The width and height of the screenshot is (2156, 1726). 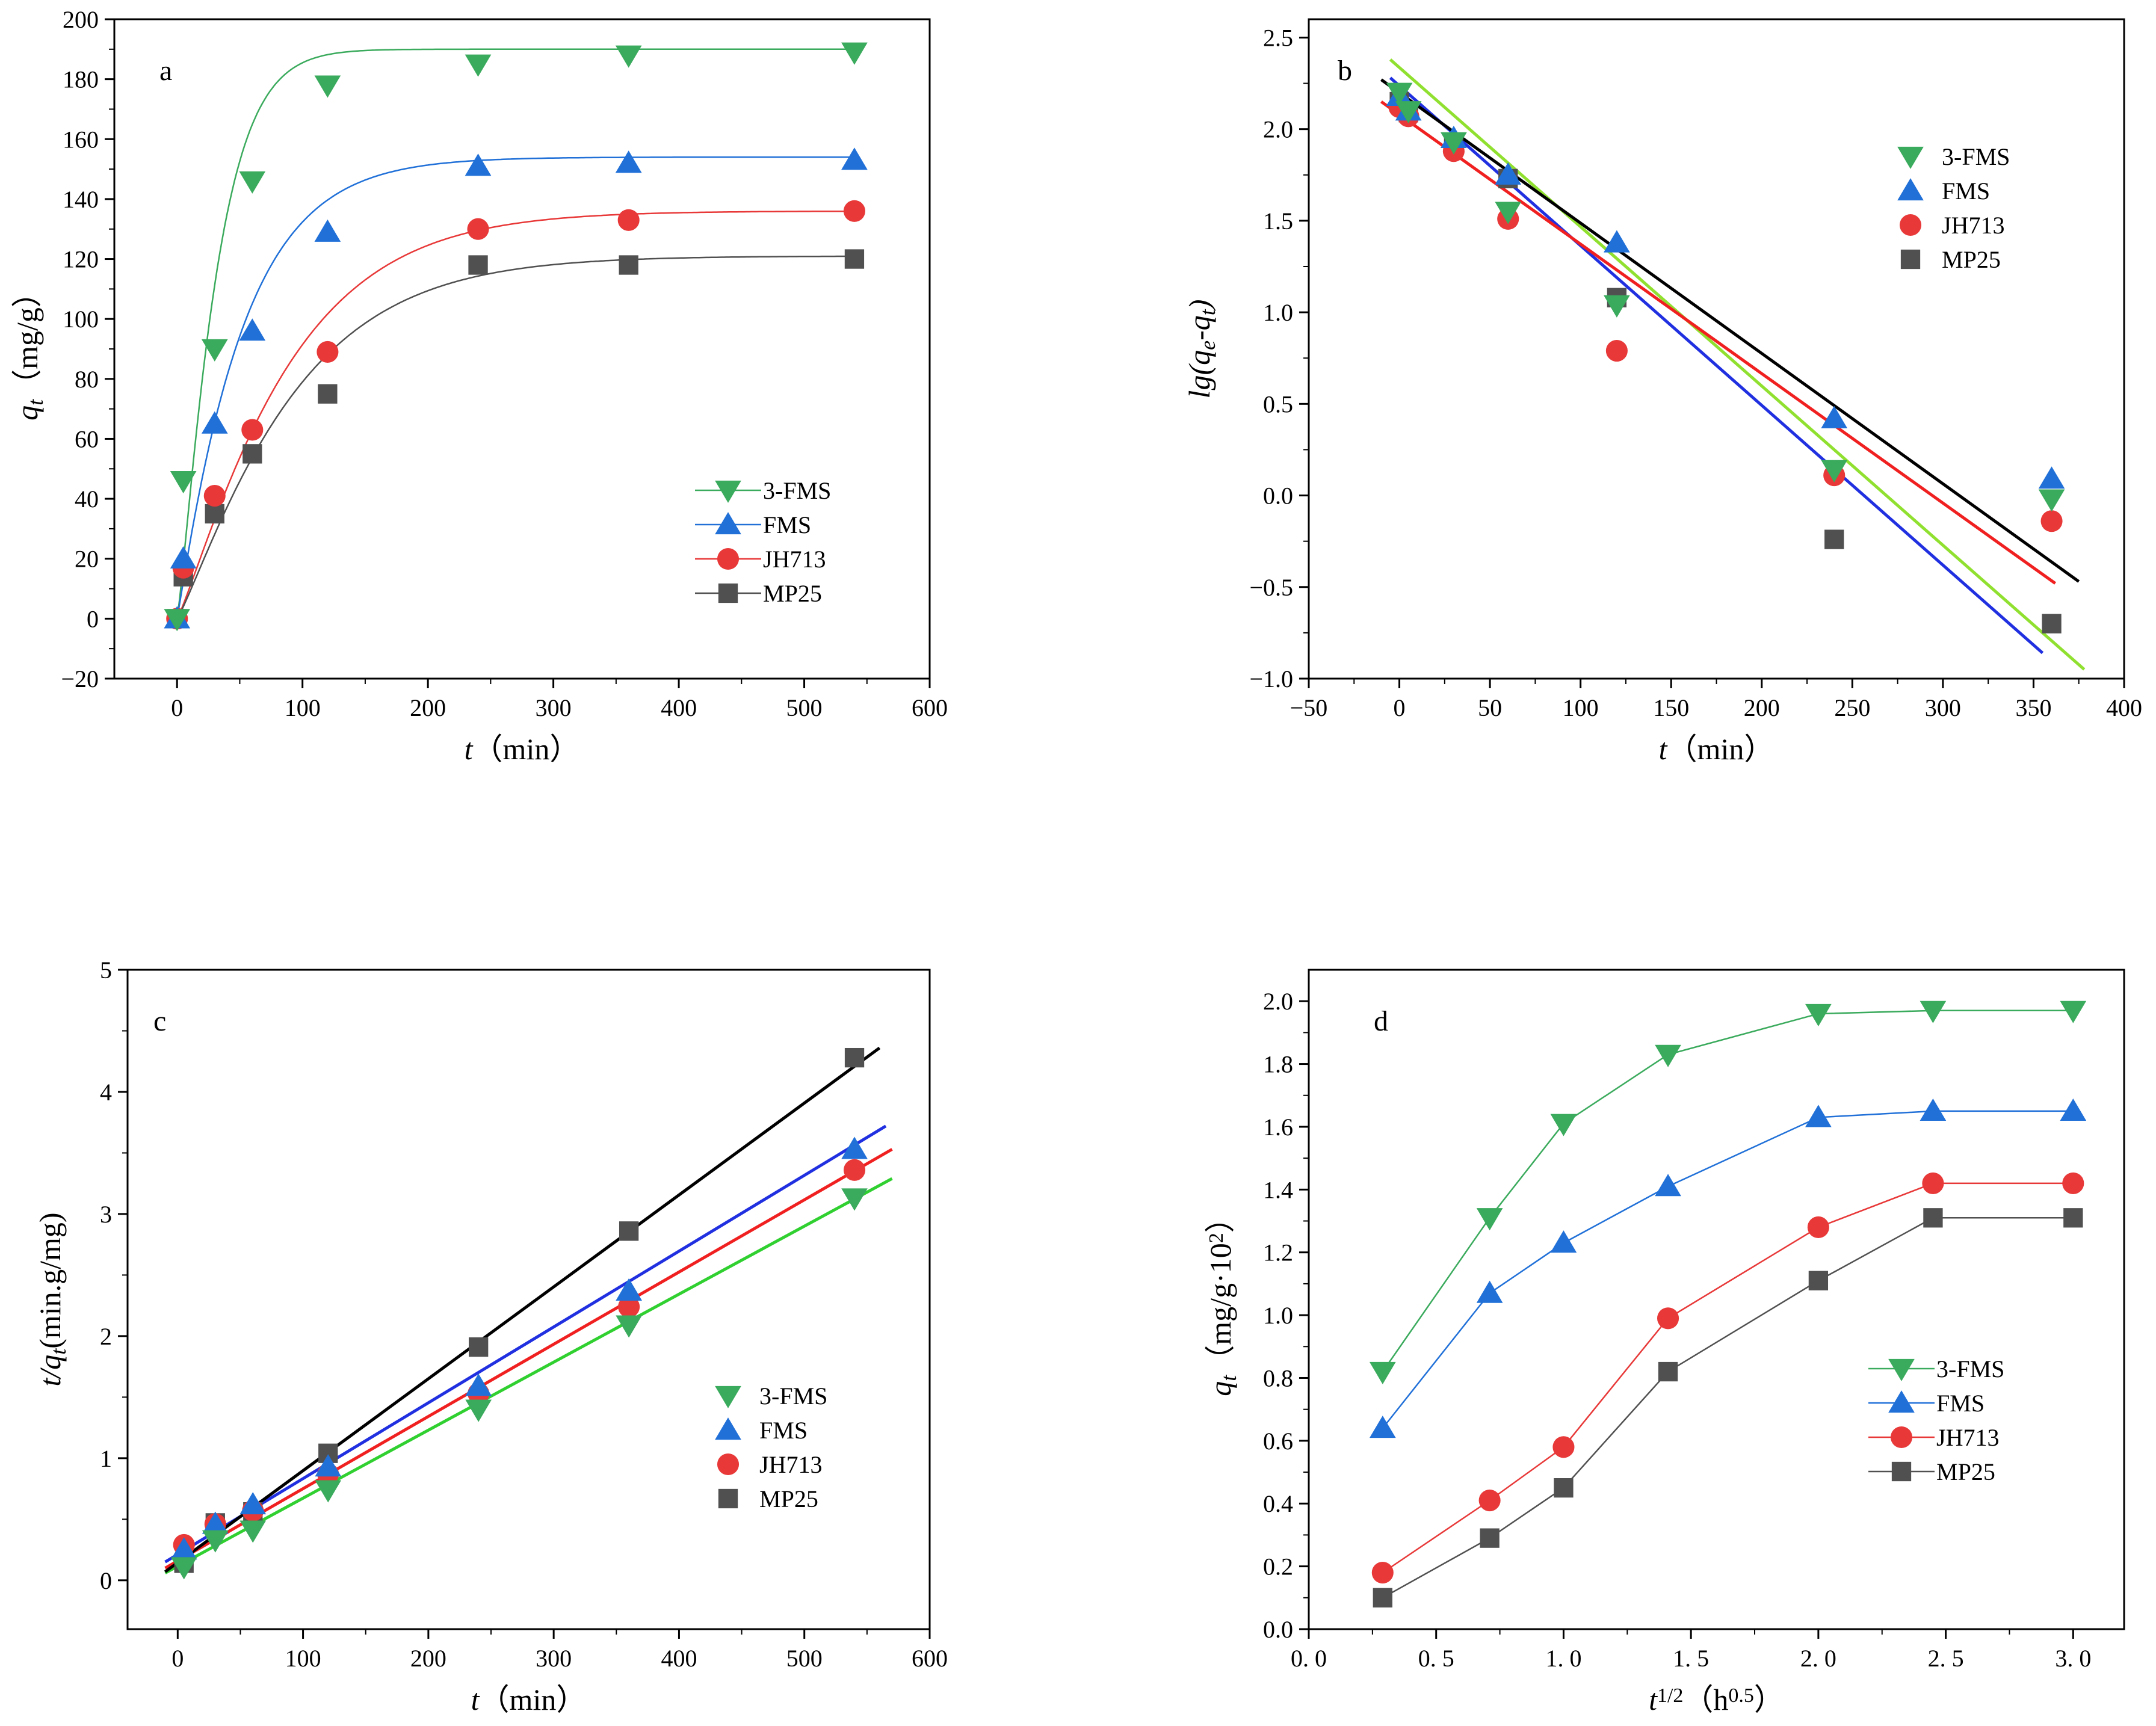 What do you see at coordinates (1278, 1566) in the screenshot?
I see `y-tick-label: 0.2` at bounding box center [1278, 1566].